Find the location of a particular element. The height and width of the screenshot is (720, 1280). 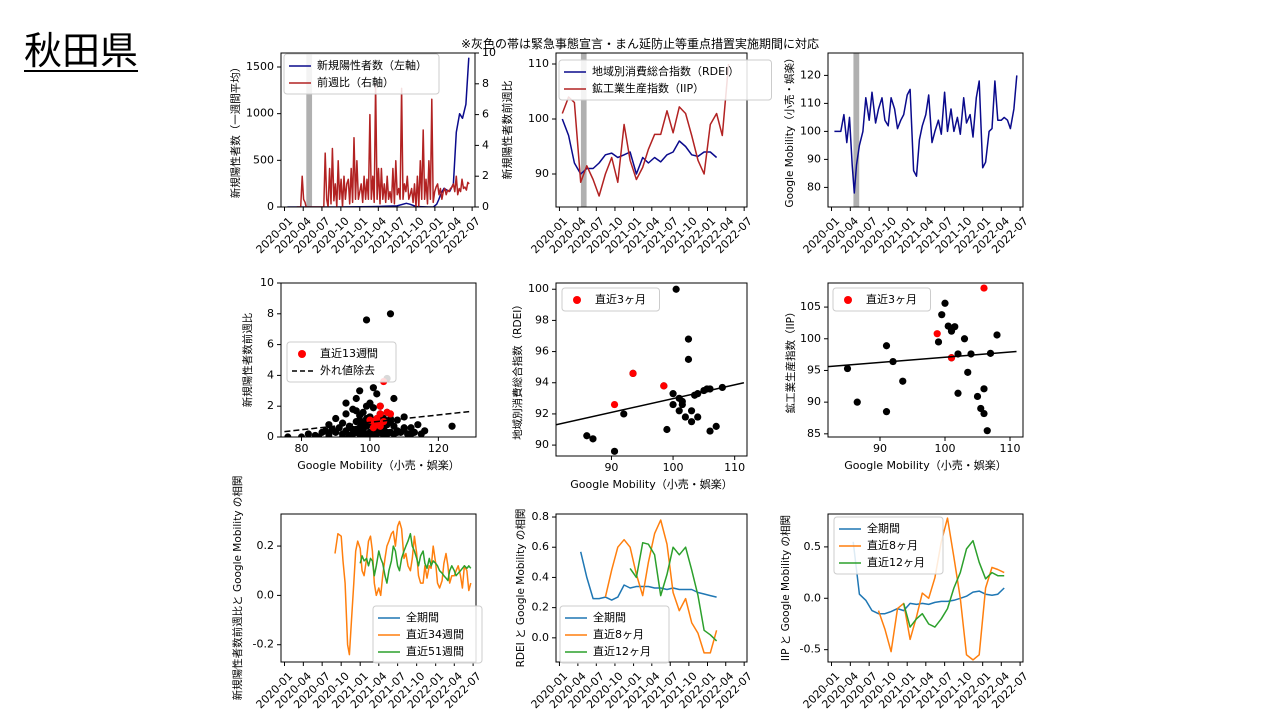

legend: 直近3ヶ月 is located at coordinates (881, 299).